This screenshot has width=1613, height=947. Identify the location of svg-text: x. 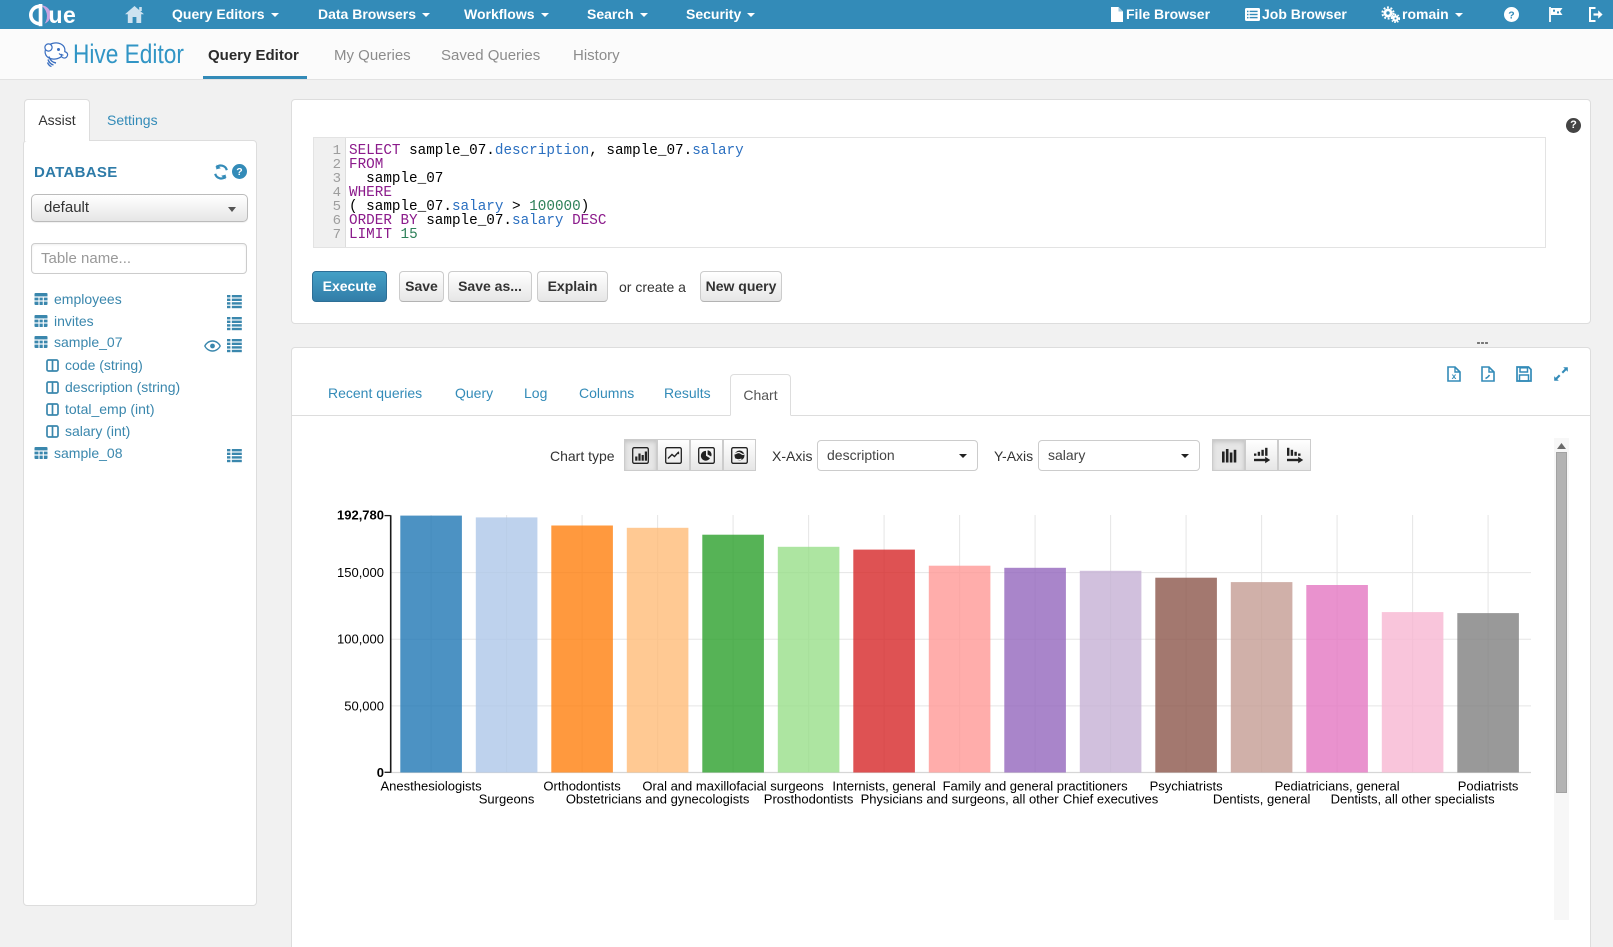
(1454, 376).